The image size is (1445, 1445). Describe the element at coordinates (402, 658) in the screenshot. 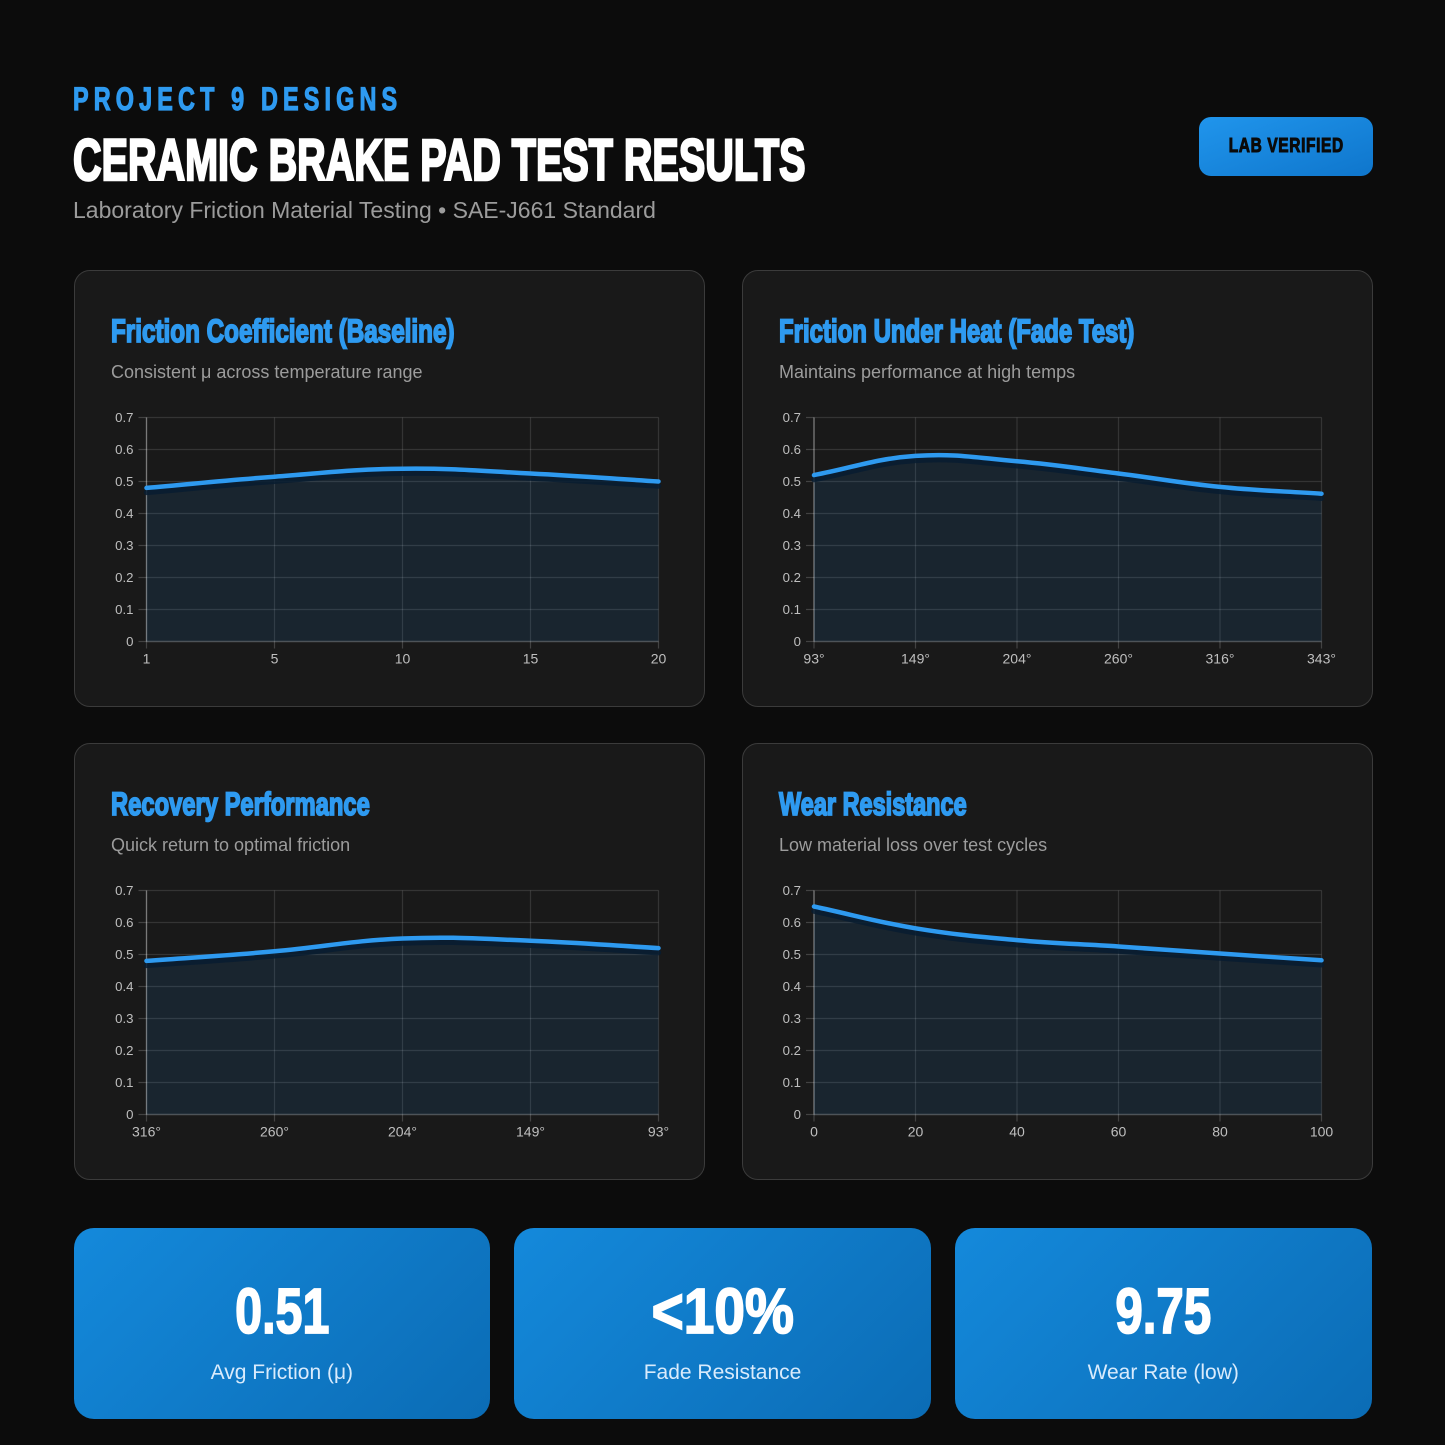

I see `svg-text: 10` at that location.